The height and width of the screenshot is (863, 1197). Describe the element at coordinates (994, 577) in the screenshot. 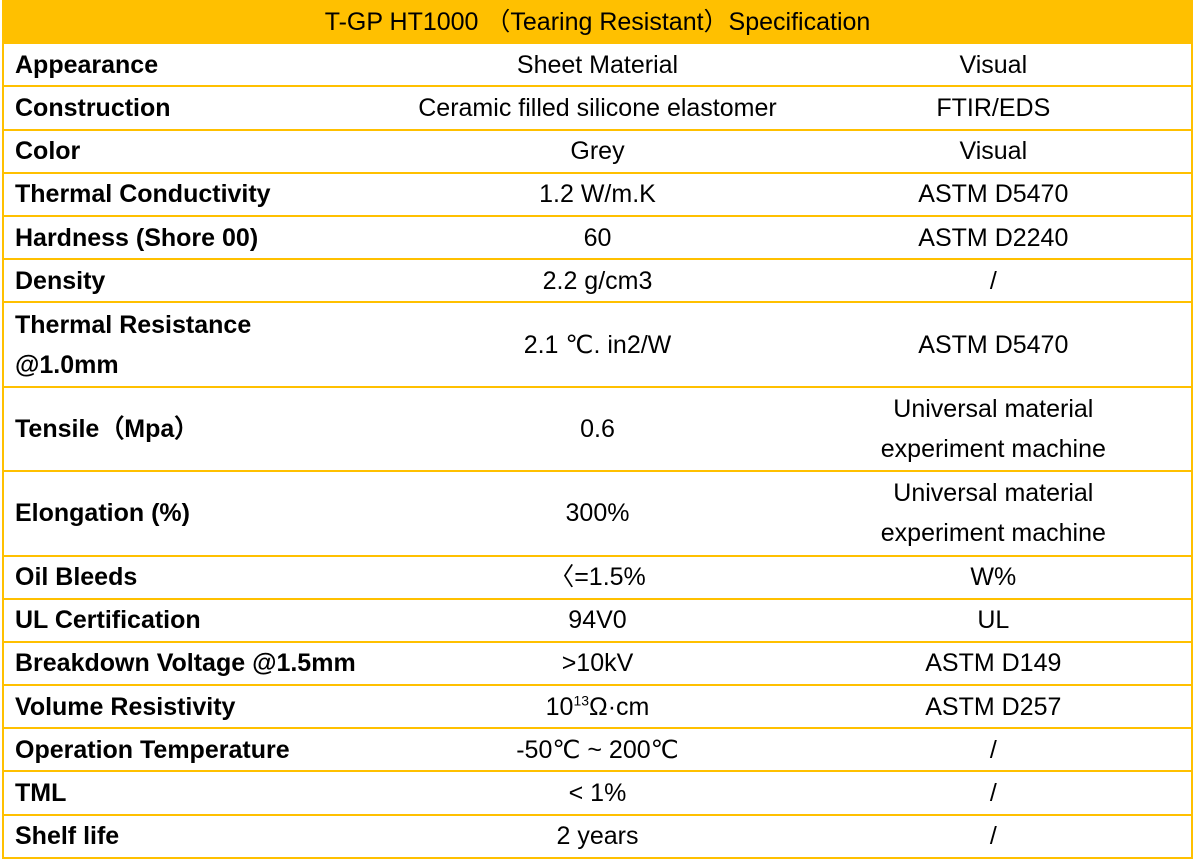

I see `test-method-cell: W%` at that location.